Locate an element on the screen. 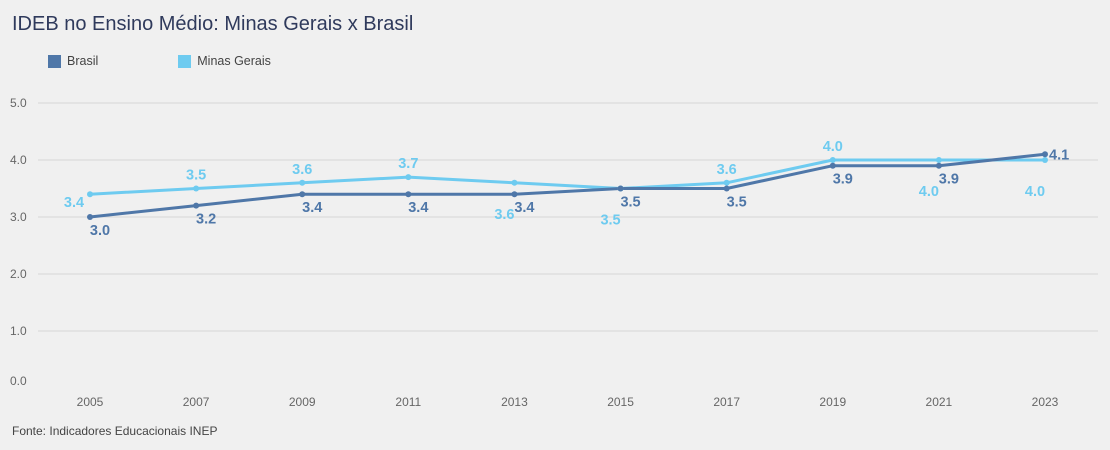 The height and width of the screenshot is (450, 1110). y-tick-label: 4.0 is located at coordinates (18, 160).